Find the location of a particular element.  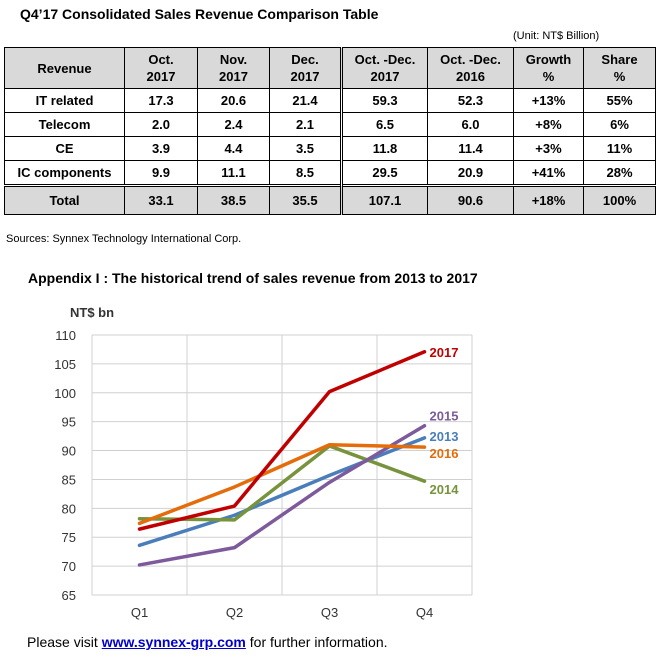

series-label-2014: 2014 is located at coordinates (445, 489).